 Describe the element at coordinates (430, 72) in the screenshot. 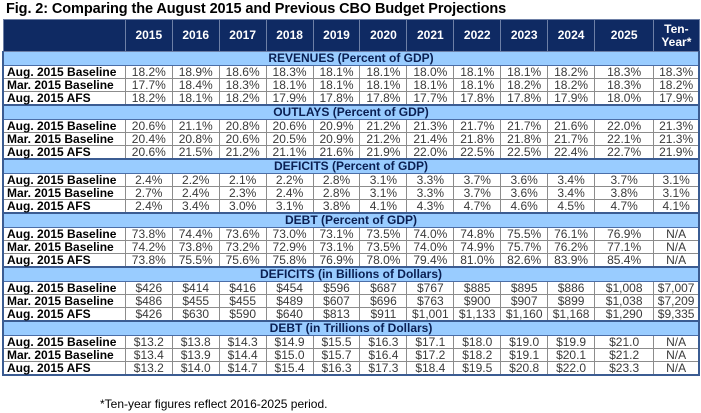

I see `table-cell: 18.0%` at that location.